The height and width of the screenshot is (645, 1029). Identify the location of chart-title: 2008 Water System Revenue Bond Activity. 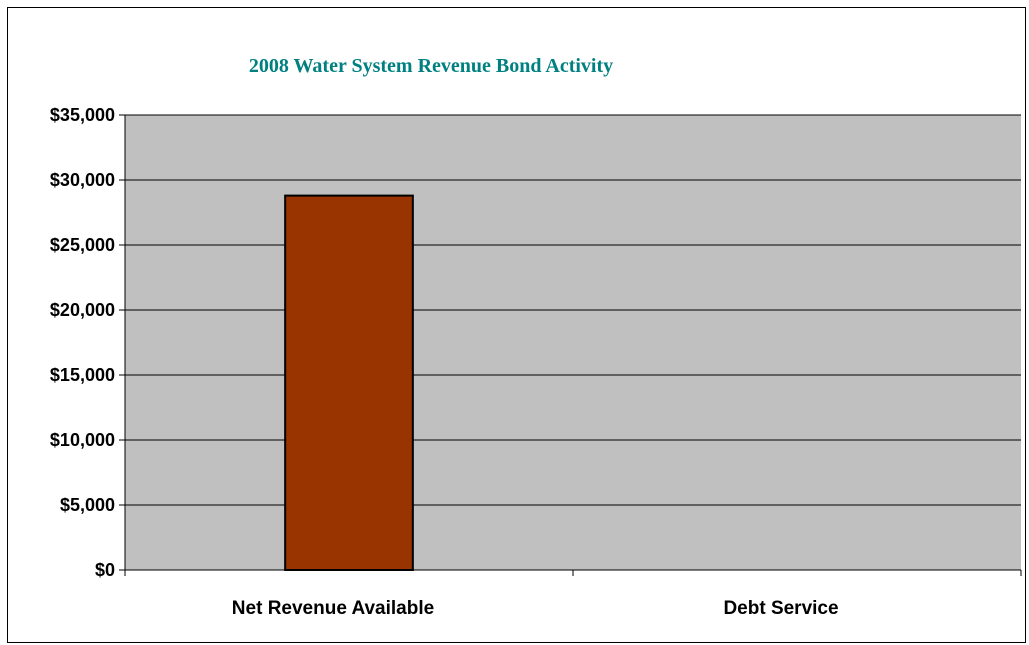
(431, 66).